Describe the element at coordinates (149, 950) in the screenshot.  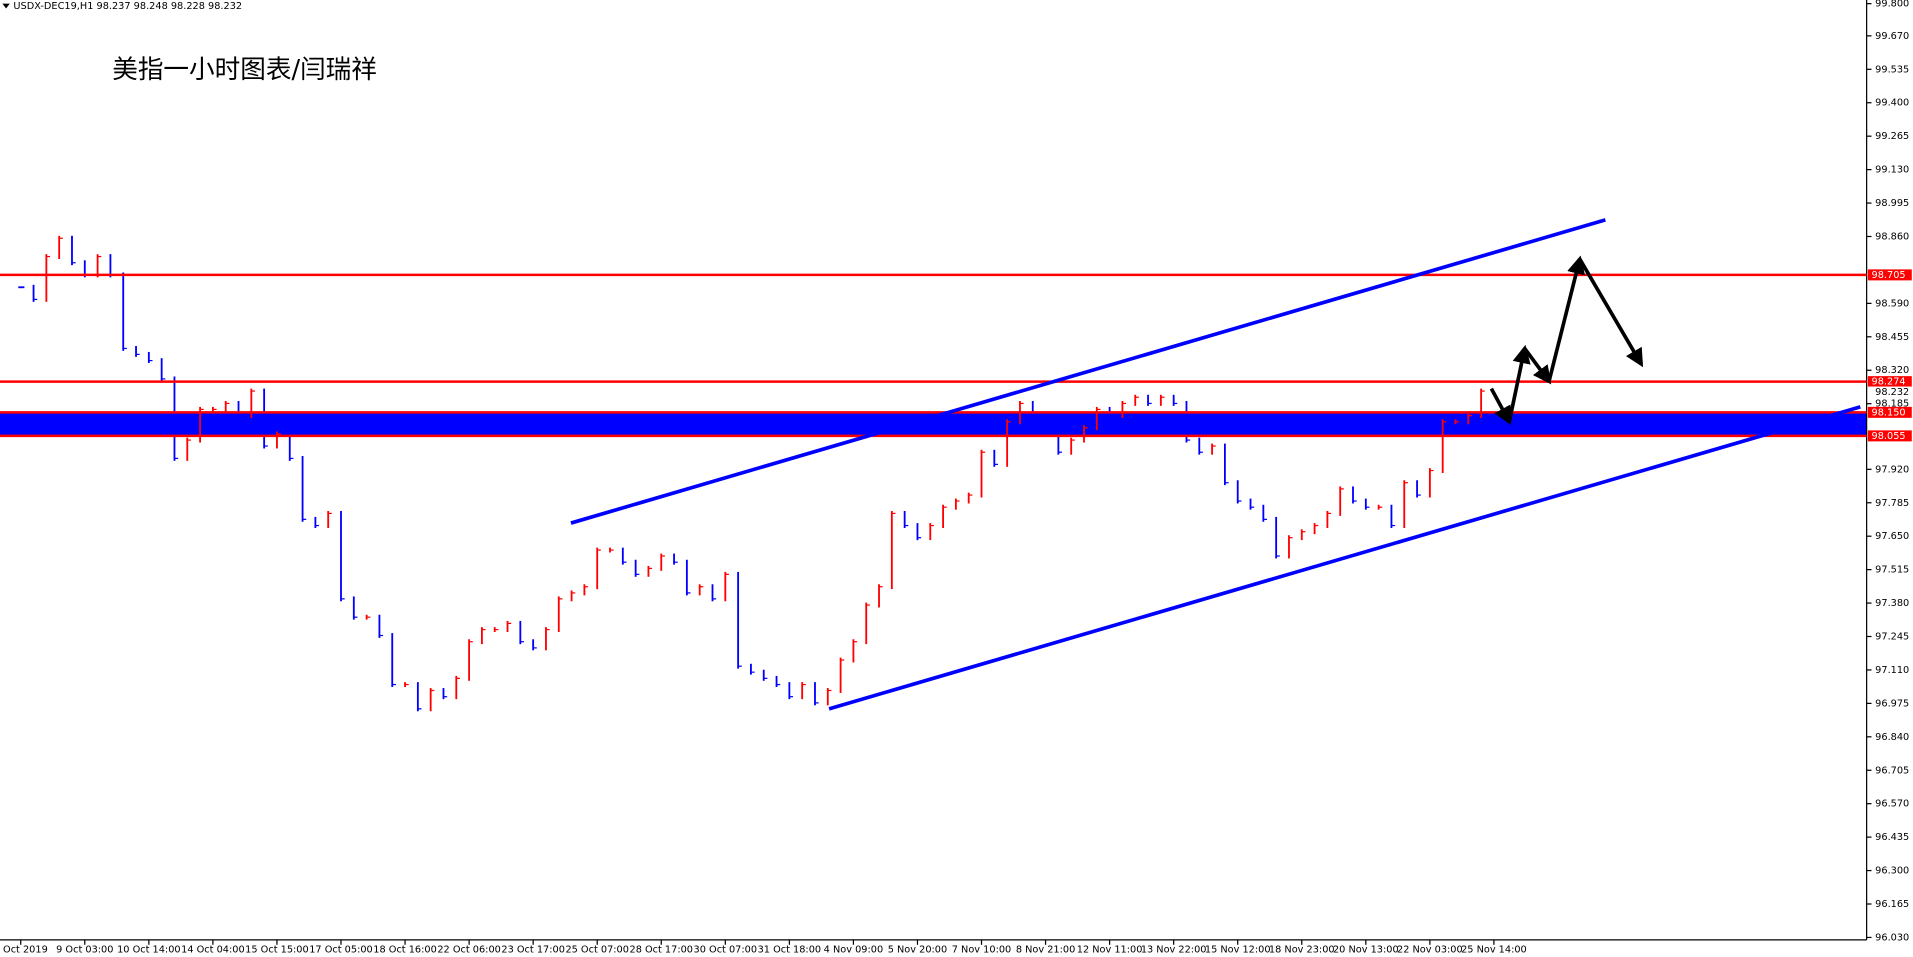
I see `x-tick-label: 10 Oct 14:00` at that location.